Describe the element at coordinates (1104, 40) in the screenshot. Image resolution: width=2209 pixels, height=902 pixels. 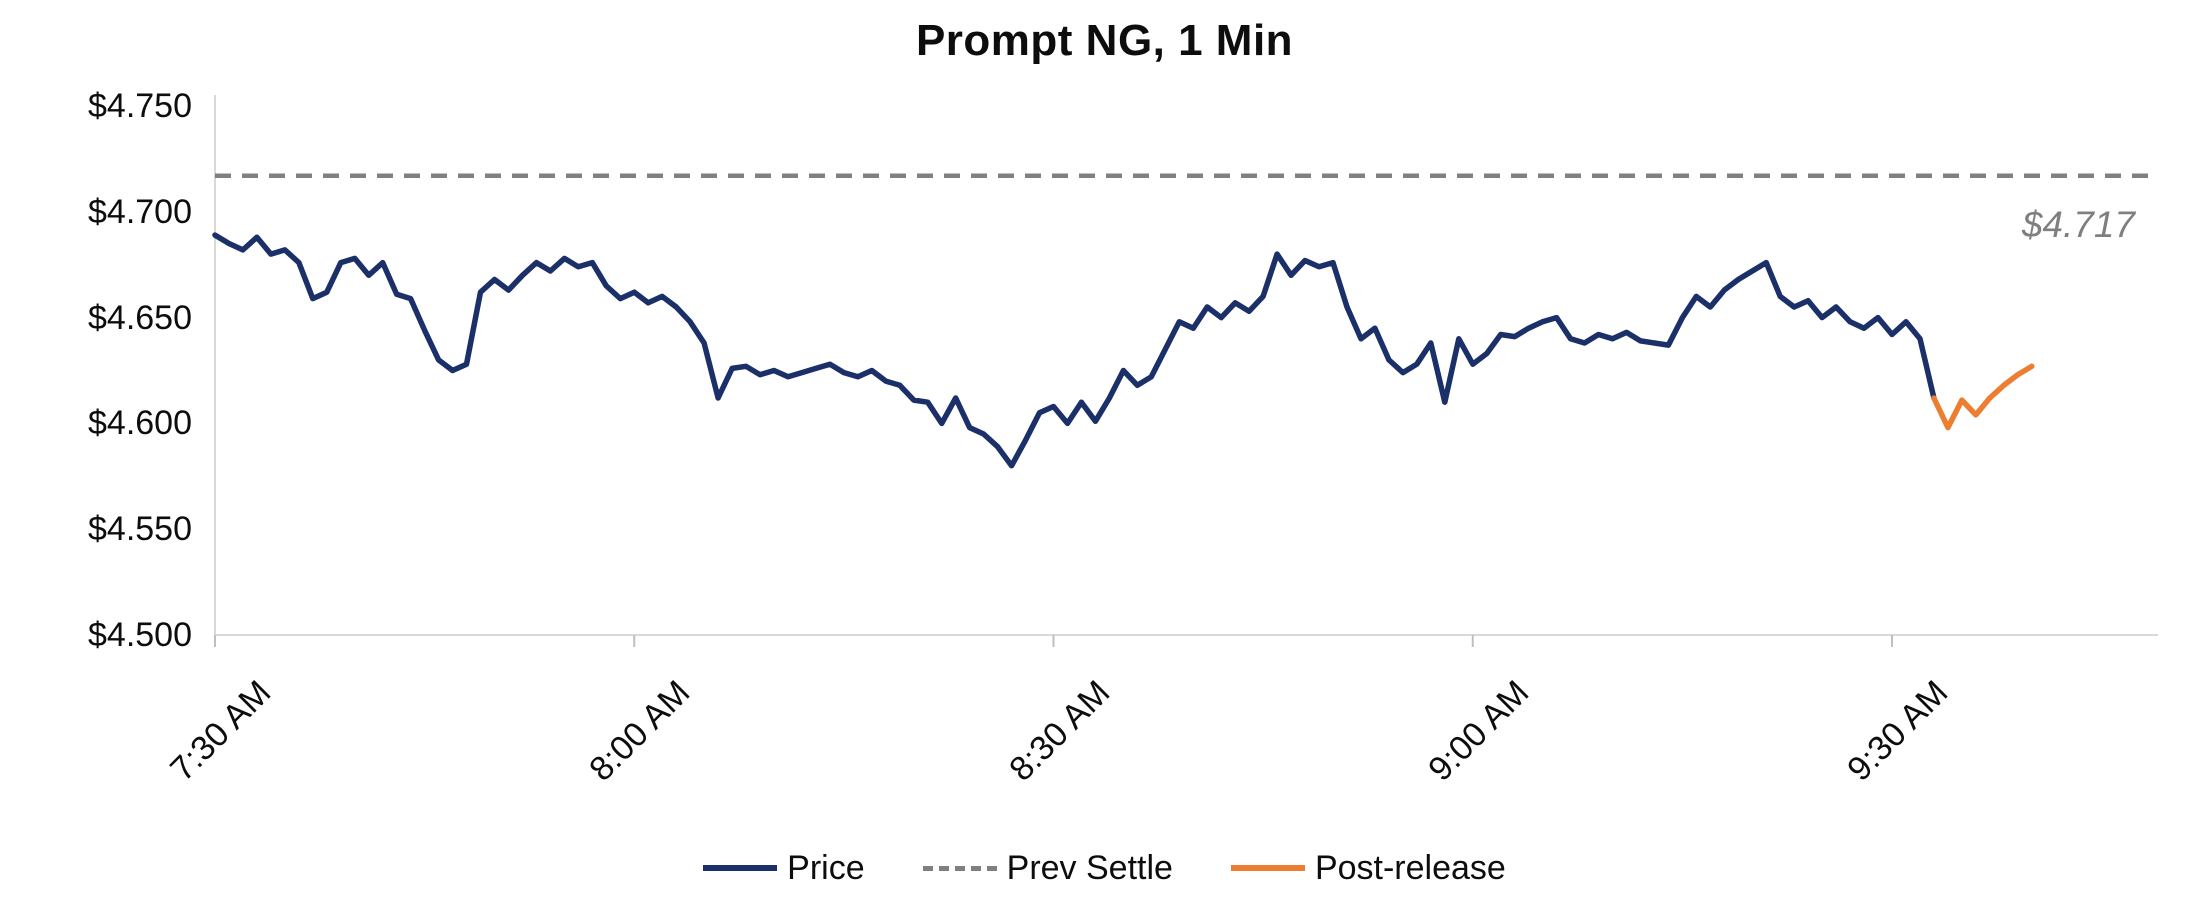
I see `chart-title: Prompt NG, 1 Min` at that location.